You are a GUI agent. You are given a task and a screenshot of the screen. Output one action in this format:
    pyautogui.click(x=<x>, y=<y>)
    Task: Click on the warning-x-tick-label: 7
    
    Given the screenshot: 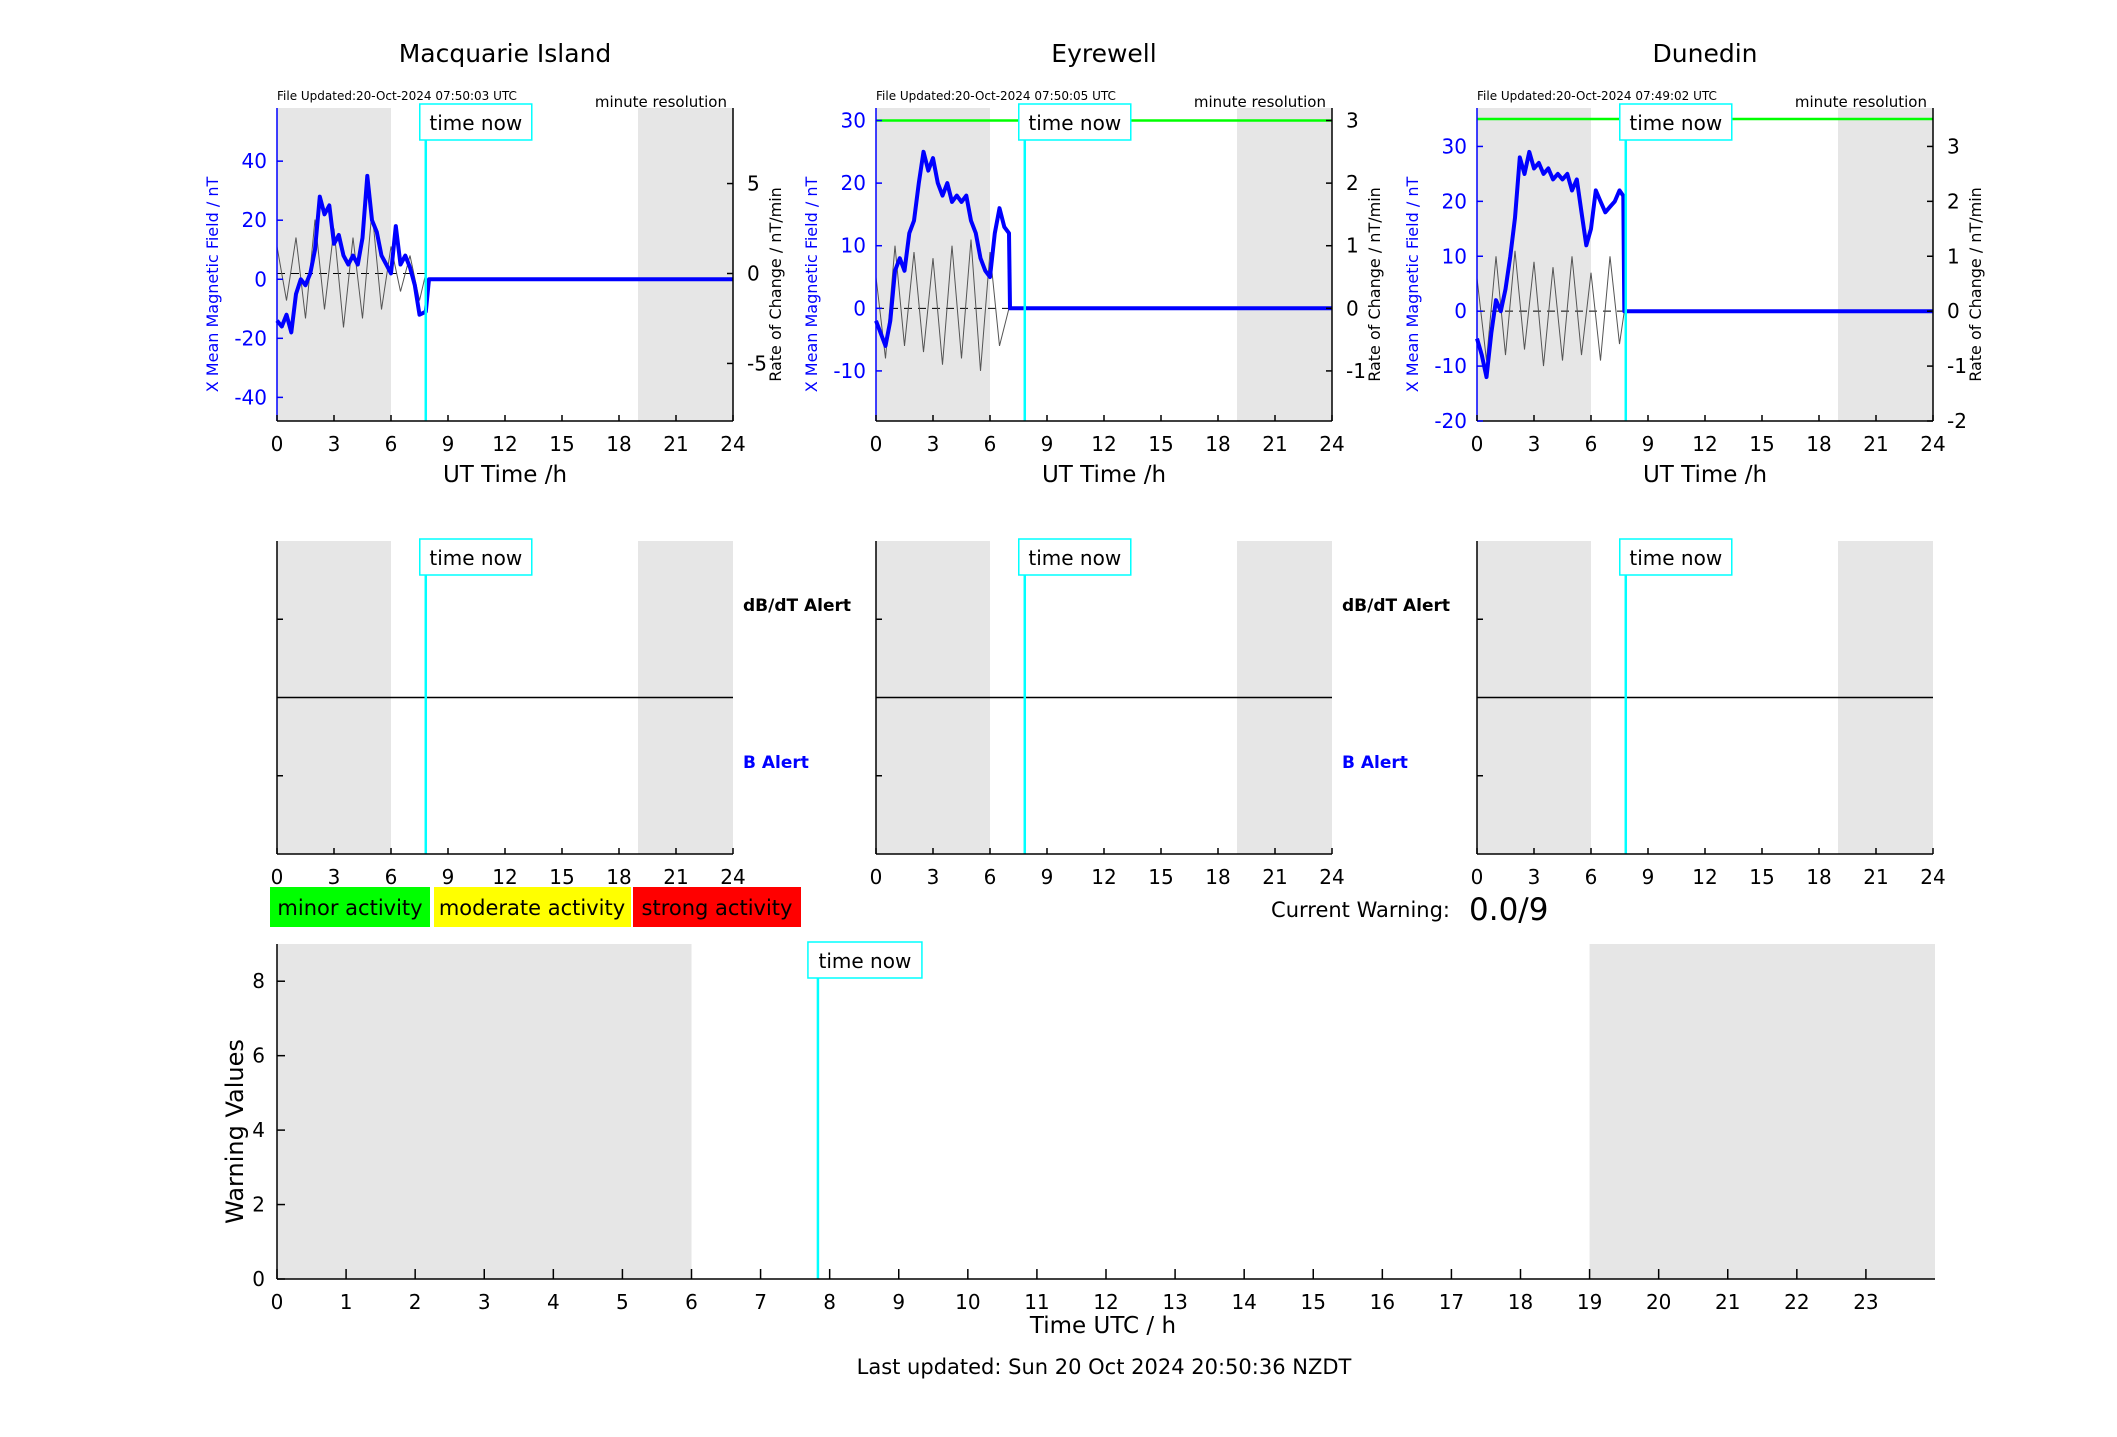 What is the action you would take?
    pyautogui.click(x=760, y=1302)
    